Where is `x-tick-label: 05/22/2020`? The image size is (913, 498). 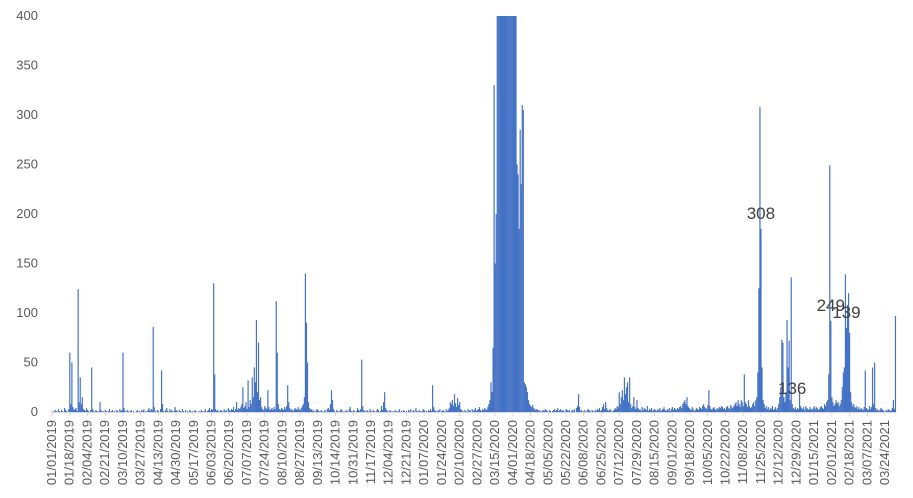
x-tick-label: 05/22/2020 is located at coordinates (565, 452).